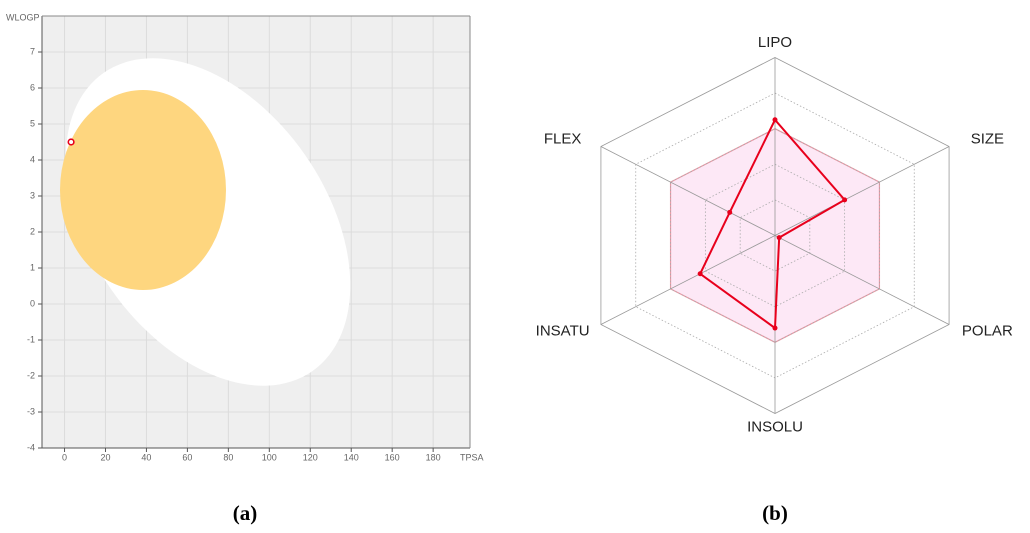 The image size is (1030, 533). What do you see at coordinates (31, 339) in the screenshot?
I see `y-tick-label: -1` at bounding box center [31, 339].